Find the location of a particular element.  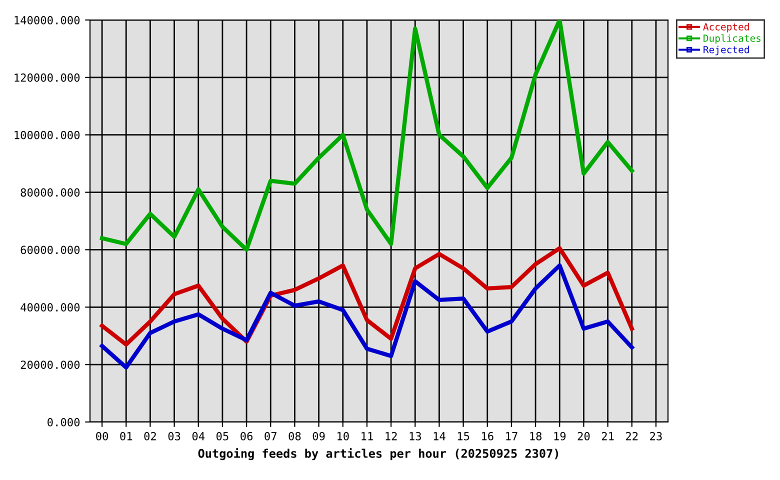

x-tick-label: 23 is located at coordinates (656, 436).